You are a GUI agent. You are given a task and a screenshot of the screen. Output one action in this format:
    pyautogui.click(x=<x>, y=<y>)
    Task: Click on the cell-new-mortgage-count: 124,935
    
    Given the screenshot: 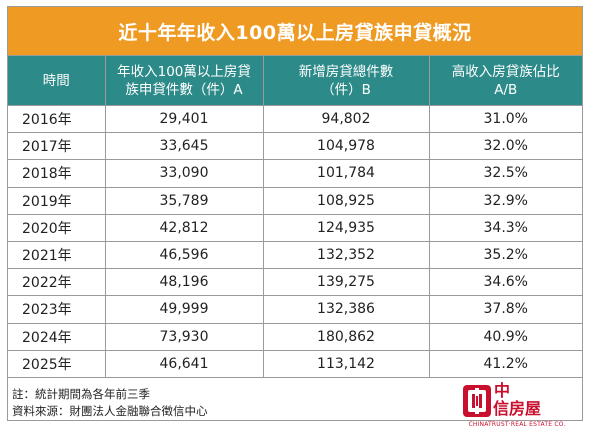 What is the action you would take?
    pyautogui.click(x=346, y=227)
    